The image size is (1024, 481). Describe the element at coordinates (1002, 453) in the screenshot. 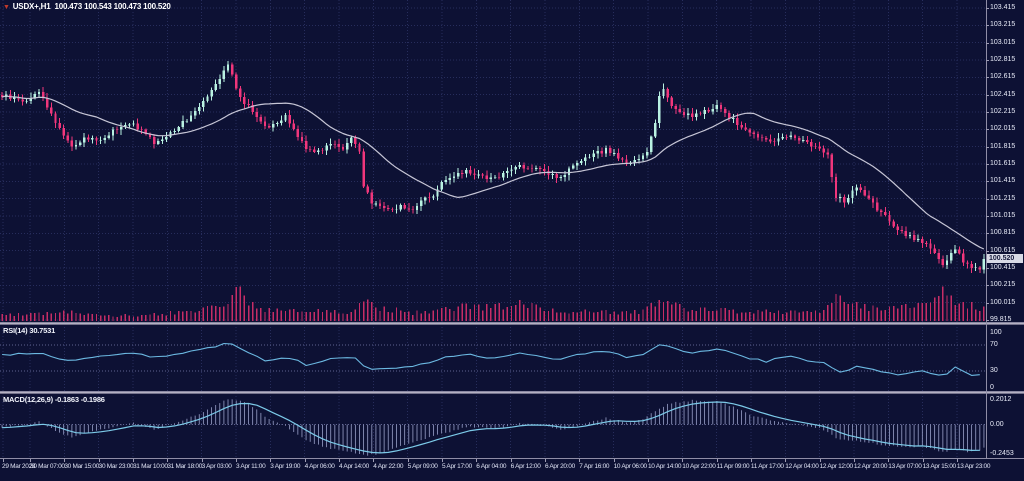

I see `macd-axis-label: -0.2453` at that location.